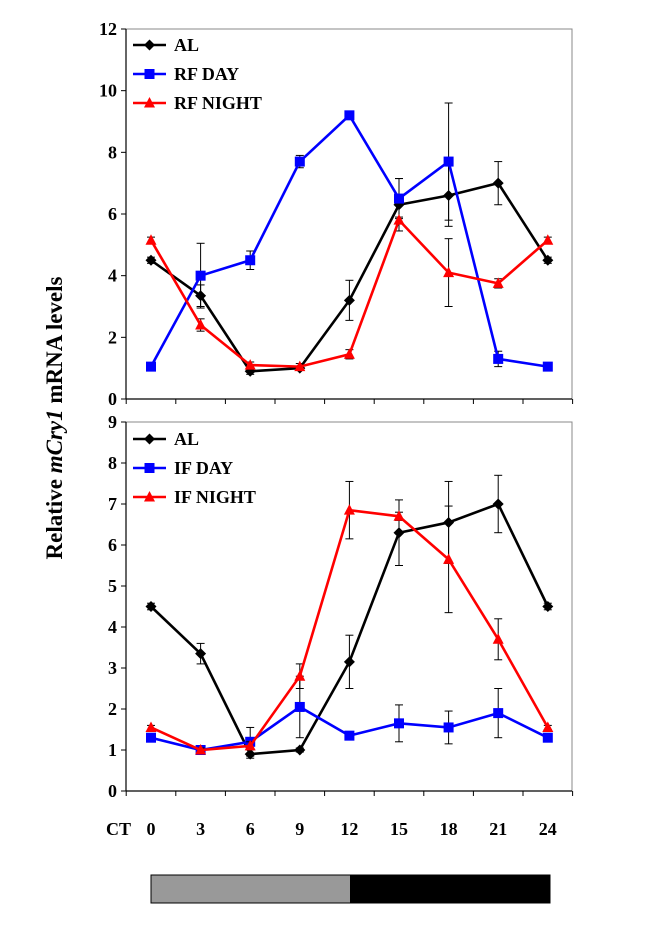  Describe the element at coordinates (250, 829) in the screenshot. I see `x-tick-label: 6` at that location.